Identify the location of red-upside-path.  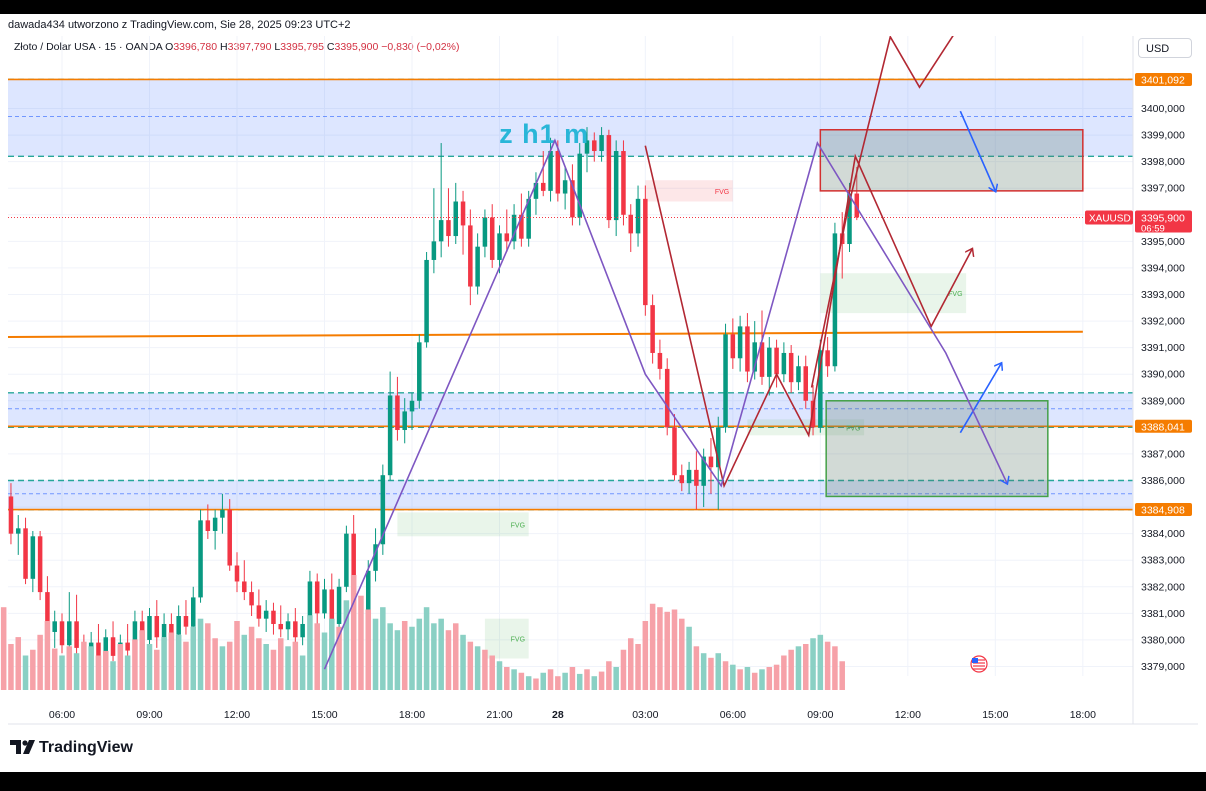
(882, 212).